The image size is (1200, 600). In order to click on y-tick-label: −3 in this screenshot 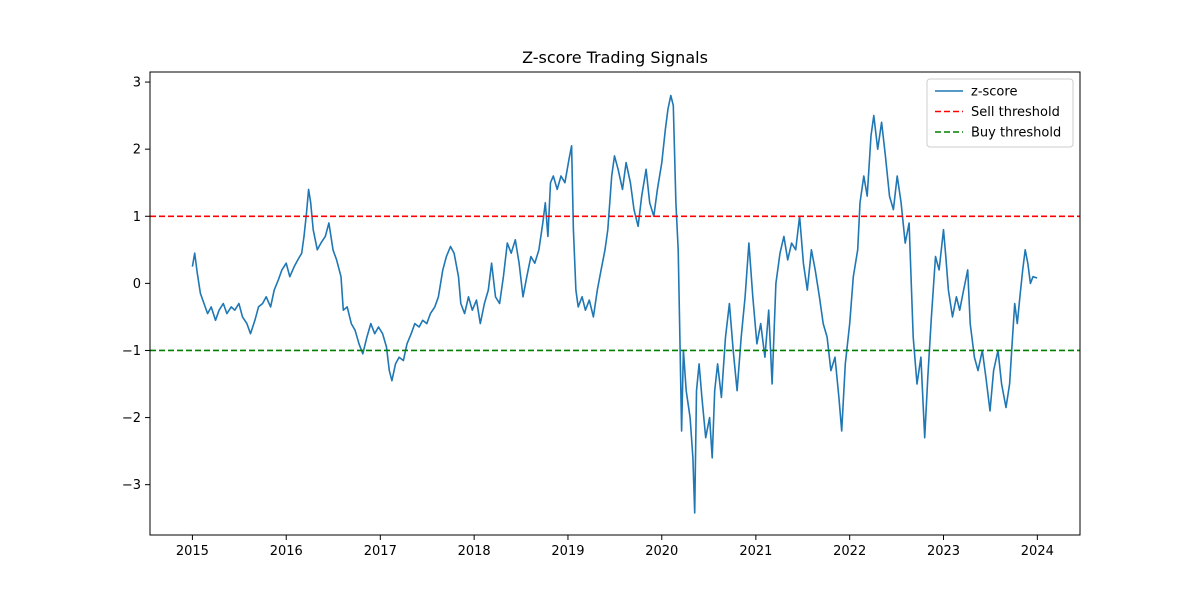, I will do `click(131, 485)`.